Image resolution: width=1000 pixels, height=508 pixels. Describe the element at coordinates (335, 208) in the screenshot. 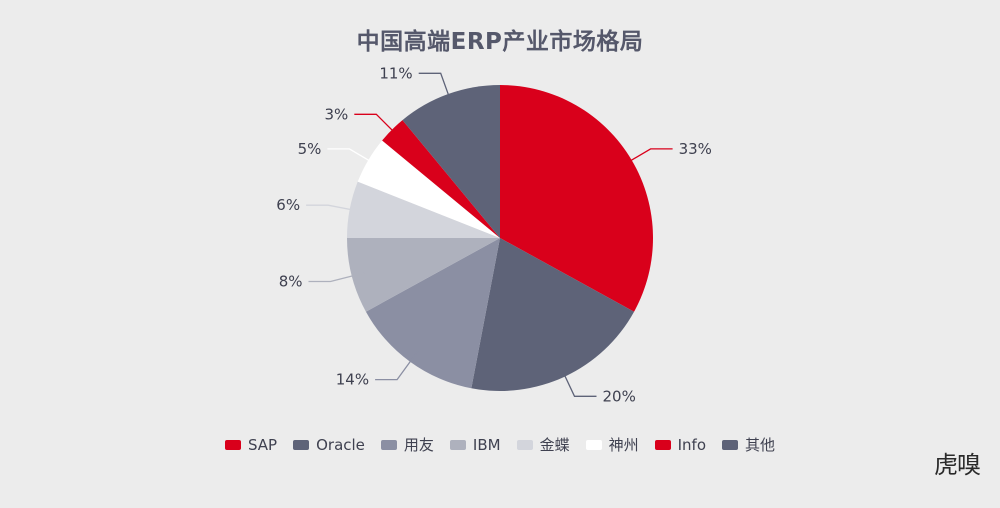

I see `leader-line-金蝶` at that location.